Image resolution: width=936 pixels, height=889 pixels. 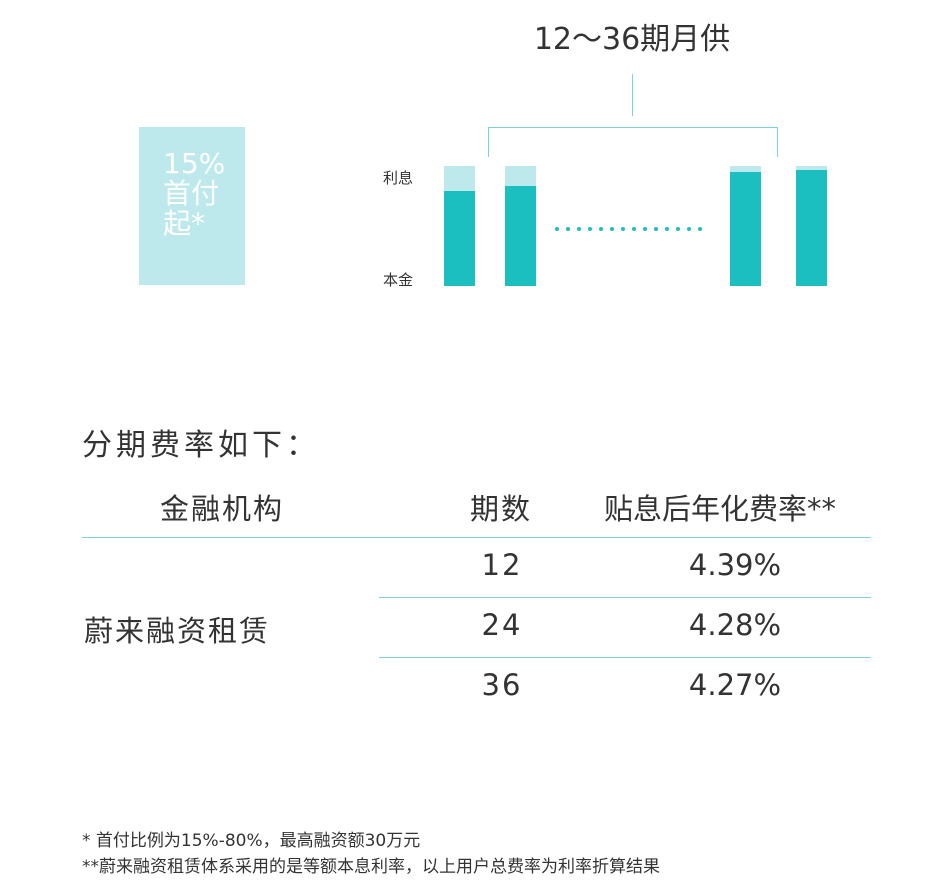 What do you see at coordinates (502, 685) in the screenshot?
I see `row-3-periods: 36` at bounding box center [502, 685].